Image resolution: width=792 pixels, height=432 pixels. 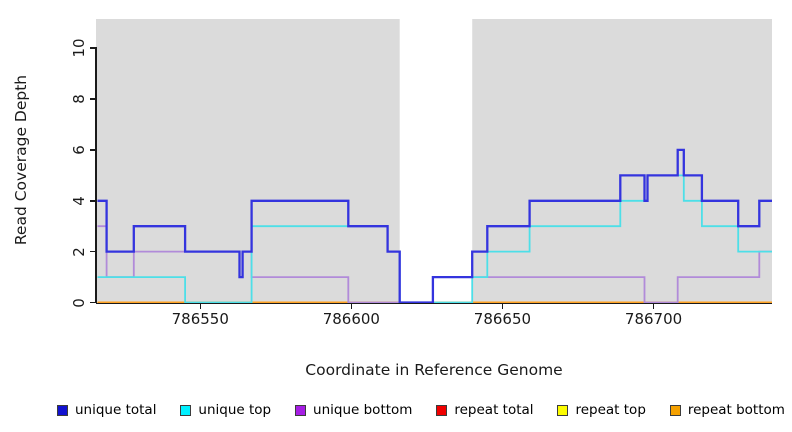 I want to click on legend-swatch-repeat-total, so click(x=442, y=410).